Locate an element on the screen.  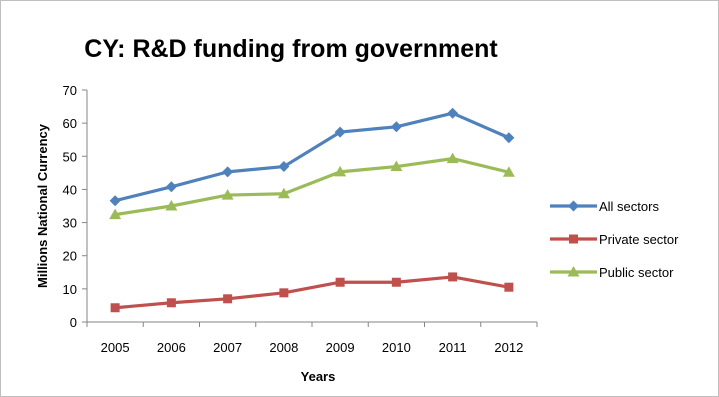
y-tick-label: 60 is located at coordinates (70, 123).